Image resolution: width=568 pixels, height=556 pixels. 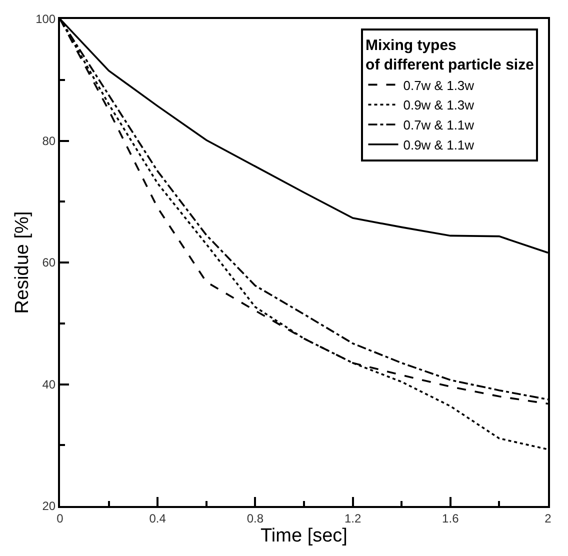 What do you see at coordinates (439, 125) in the screenshot?
I see `legend-label: 0.7w & 1.1w` at bounding box center [439, 125].